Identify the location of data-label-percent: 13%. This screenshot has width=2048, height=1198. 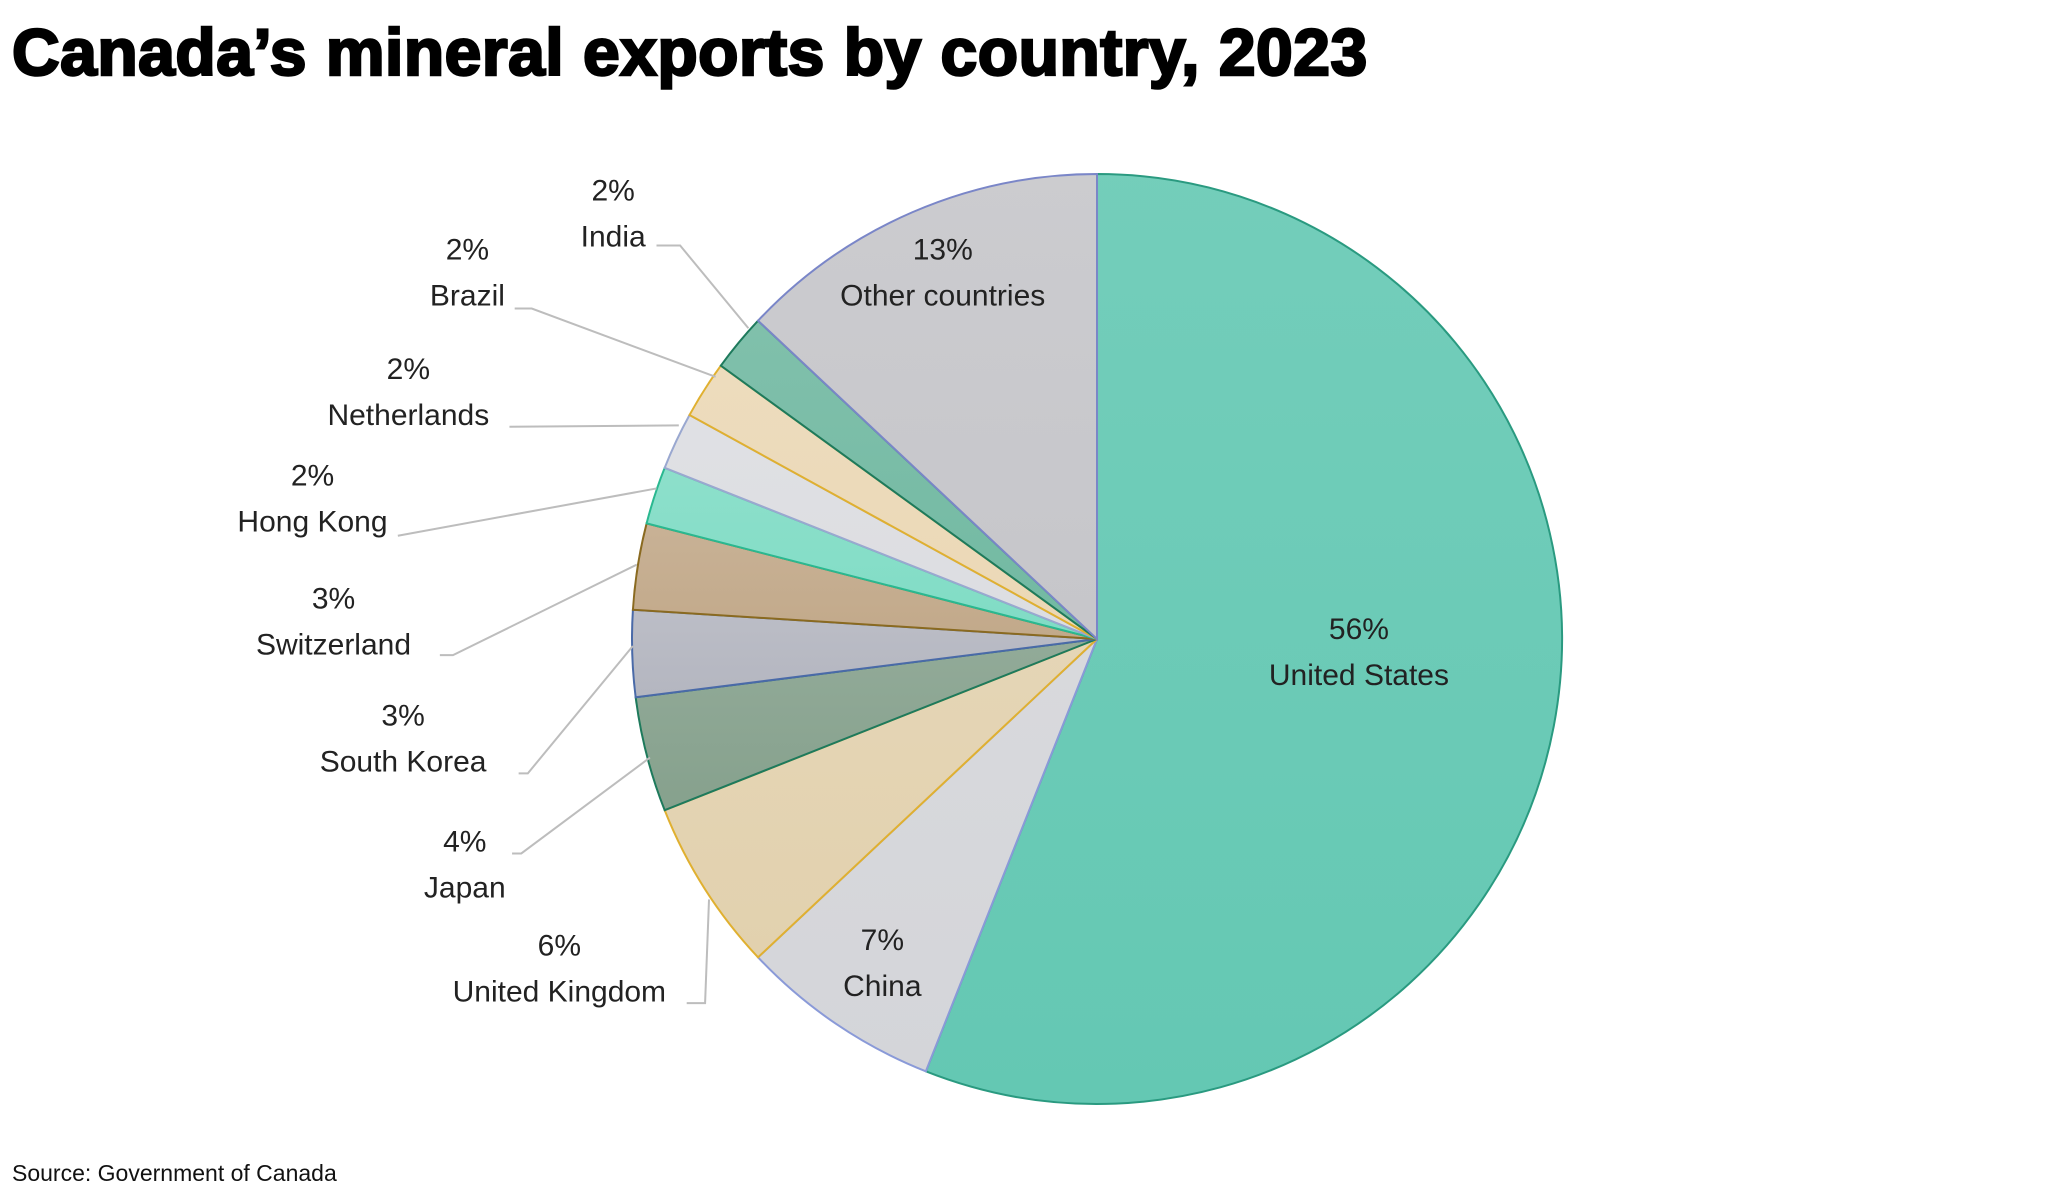
(943, 249).